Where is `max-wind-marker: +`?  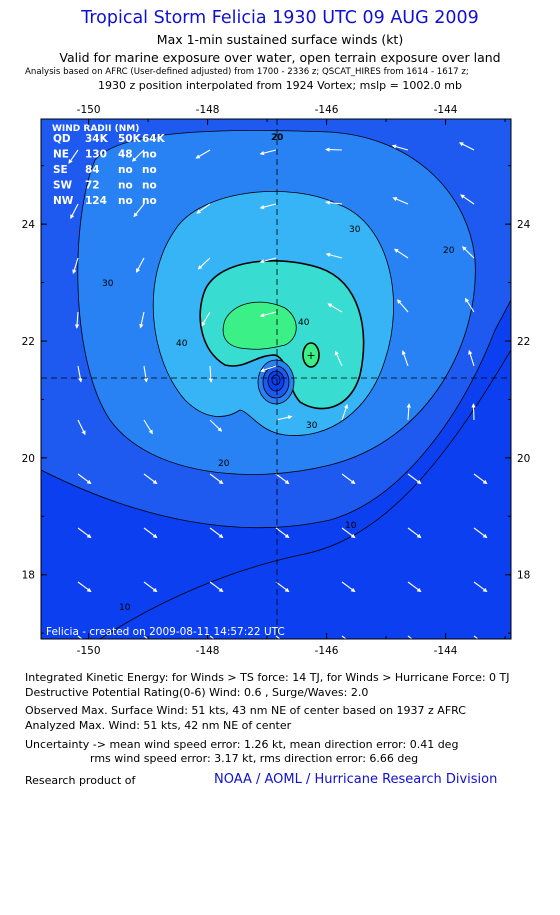
max-wind-marker: + is located at coordinates (310, 355).